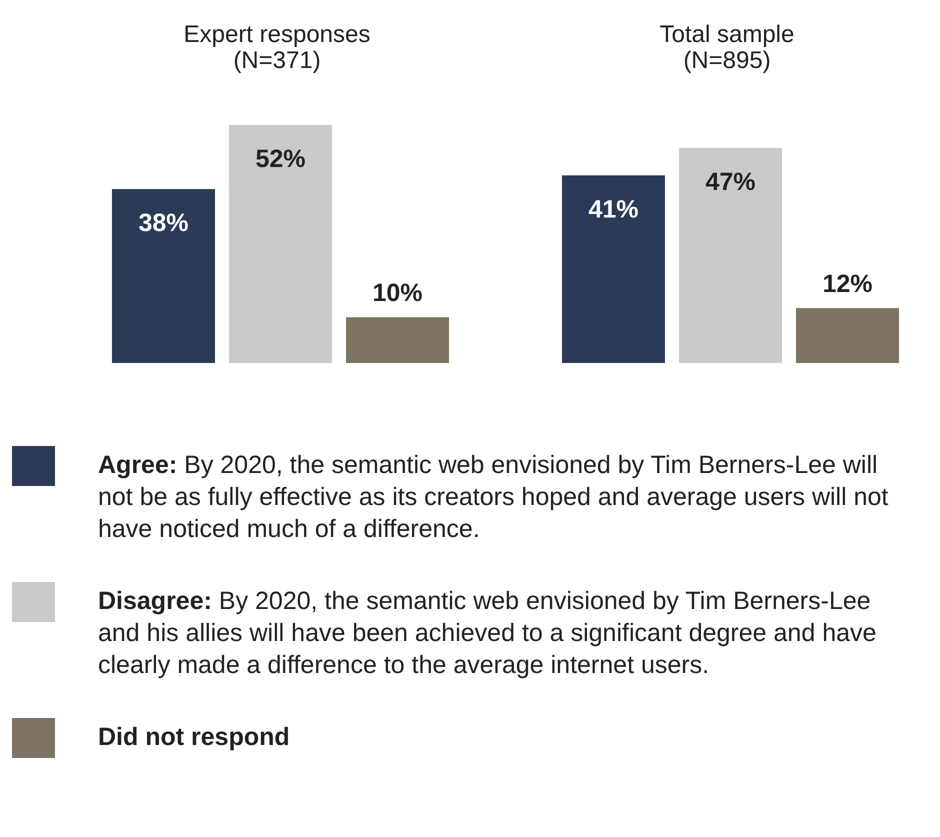 This screenshot has width=940, height=837. Describe the element at coordinates (397, 293) in the screenshot. I see `data-label: 10%` at that location.